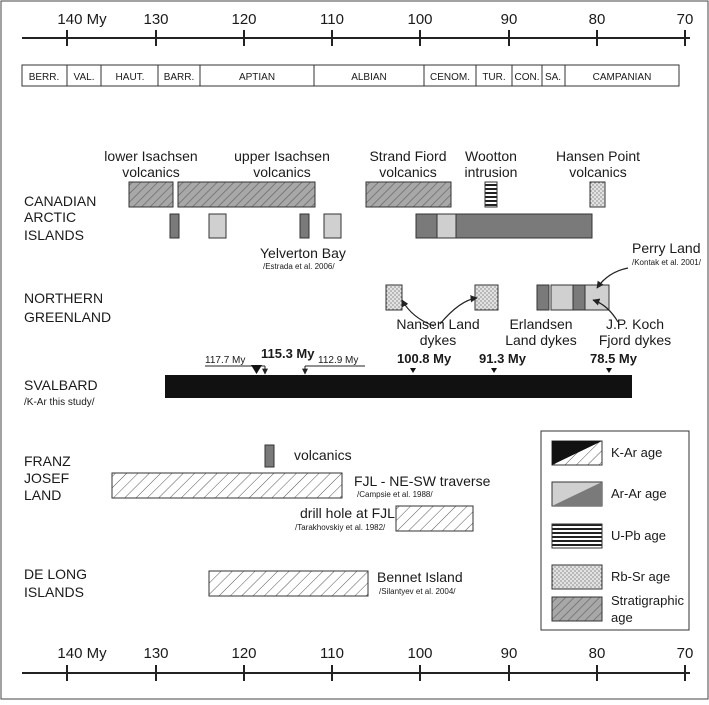 The height and width of the screenshot is (705, 709). Describe the element at coordinates (357, 663) in the screenshot. I see `bottom-axis: 140 My 130 120 110 100 90 80 70` at that location.